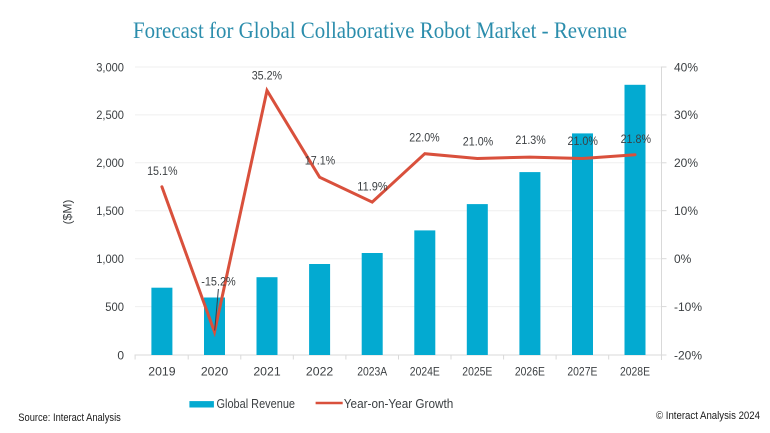  What do you see at coordinates (320, 161) in the screenshot?
I see `svg-text: 17.1%` at bounding box center [320, 161].